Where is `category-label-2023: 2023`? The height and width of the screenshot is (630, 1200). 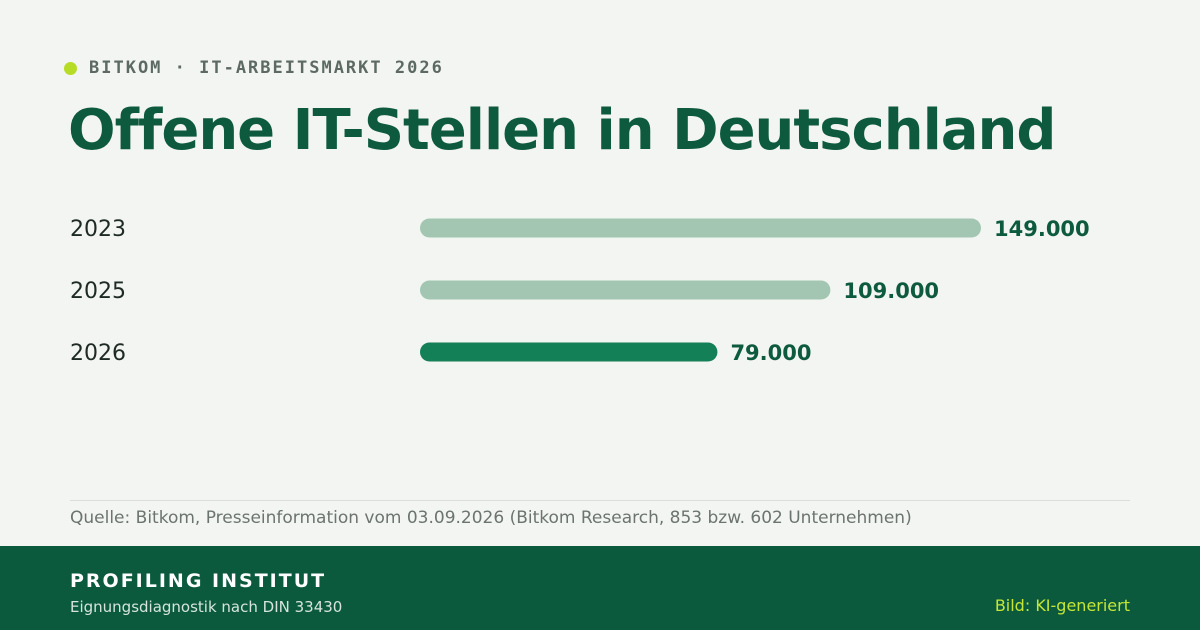
category-label-2023: 2023 is located at coordinates (98, 229).